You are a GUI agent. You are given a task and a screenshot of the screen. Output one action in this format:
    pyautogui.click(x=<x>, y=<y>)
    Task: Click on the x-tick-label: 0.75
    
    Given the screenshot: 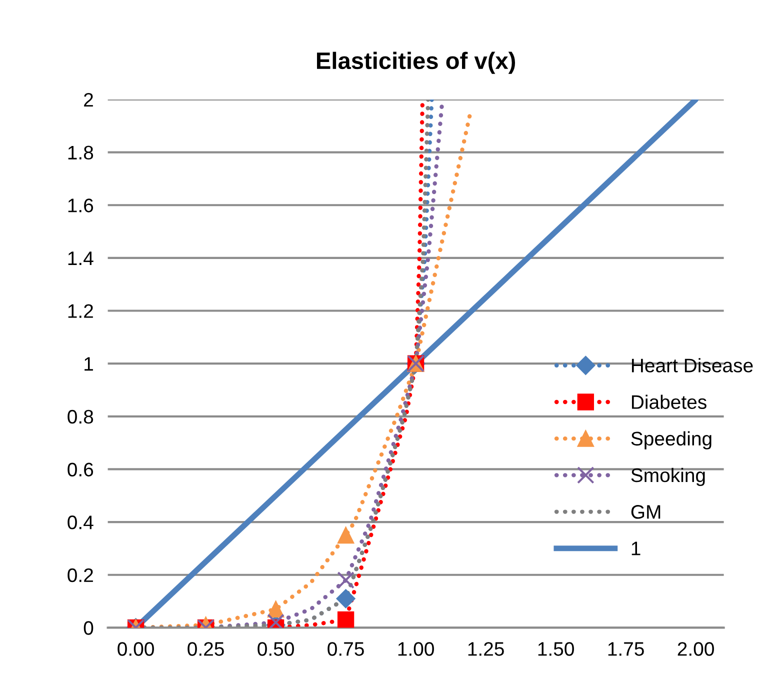 What is the action you would take?
    pyautogui.click(x=346, y=649)
    